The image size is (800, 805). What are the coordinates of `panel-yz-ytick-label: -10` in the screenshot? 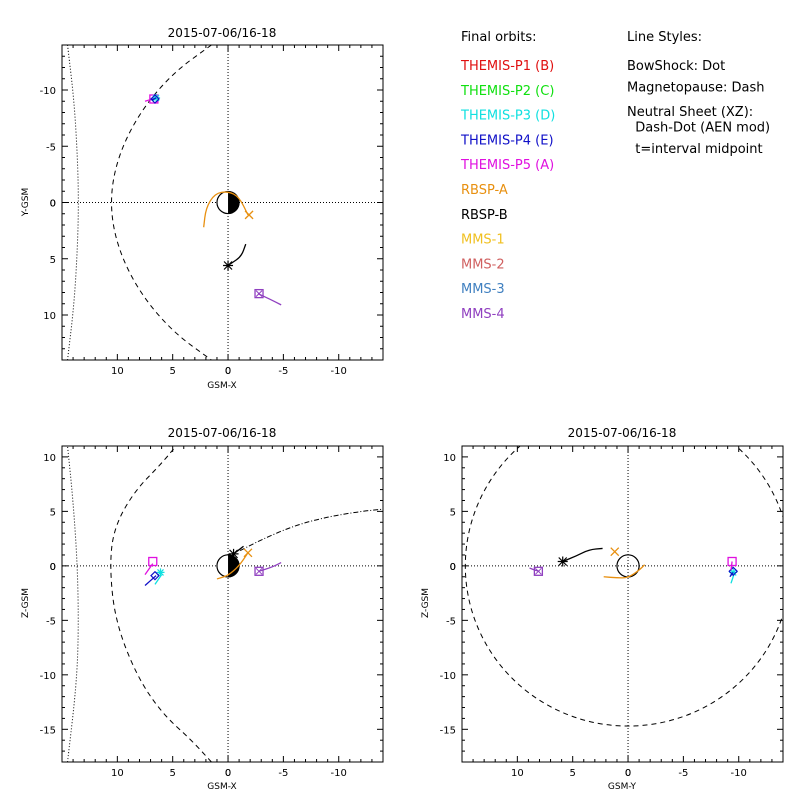 It's located at (448, 676).